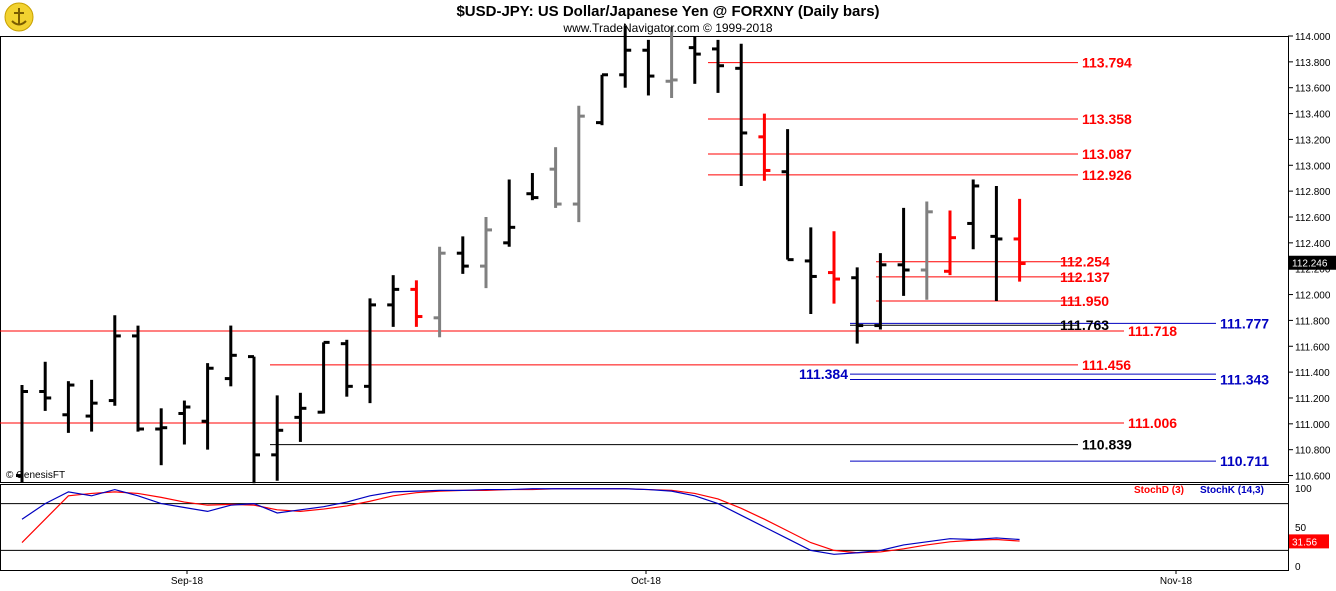 The height and width of the screenshot is (591, 1336). What do you see at coordinates (1085, 262) in the screenshot?
I see `level-label: 112.254` at bounding box center [1085, 262].